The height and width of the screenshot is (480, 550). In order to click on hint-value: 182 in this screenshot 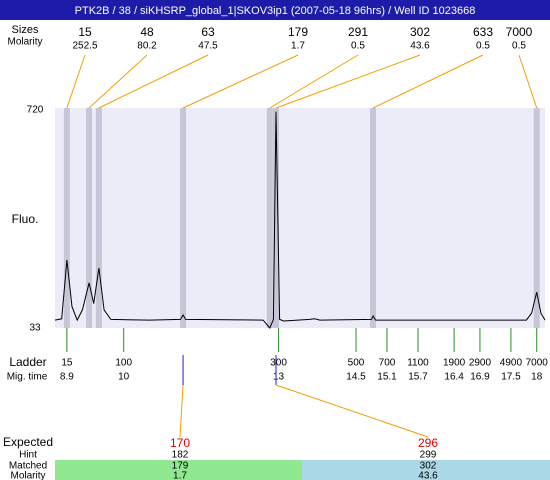, I will do `click(180, 455)`.